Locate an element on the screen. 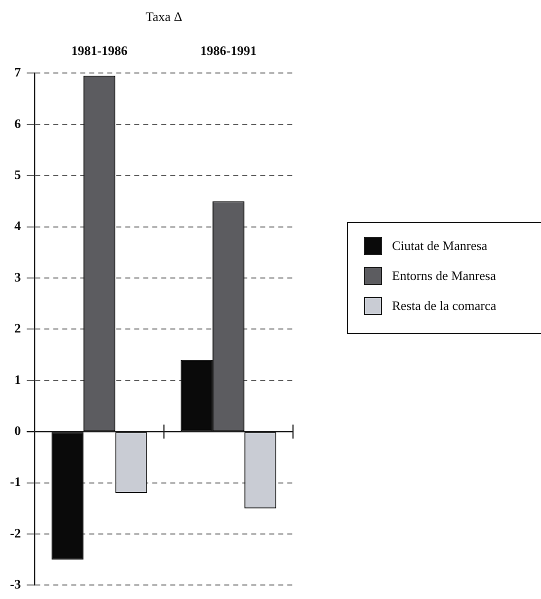 The width and height of the screenshot is (541, 599). y-tick-label: -1 is located at coordinates (15, 482).